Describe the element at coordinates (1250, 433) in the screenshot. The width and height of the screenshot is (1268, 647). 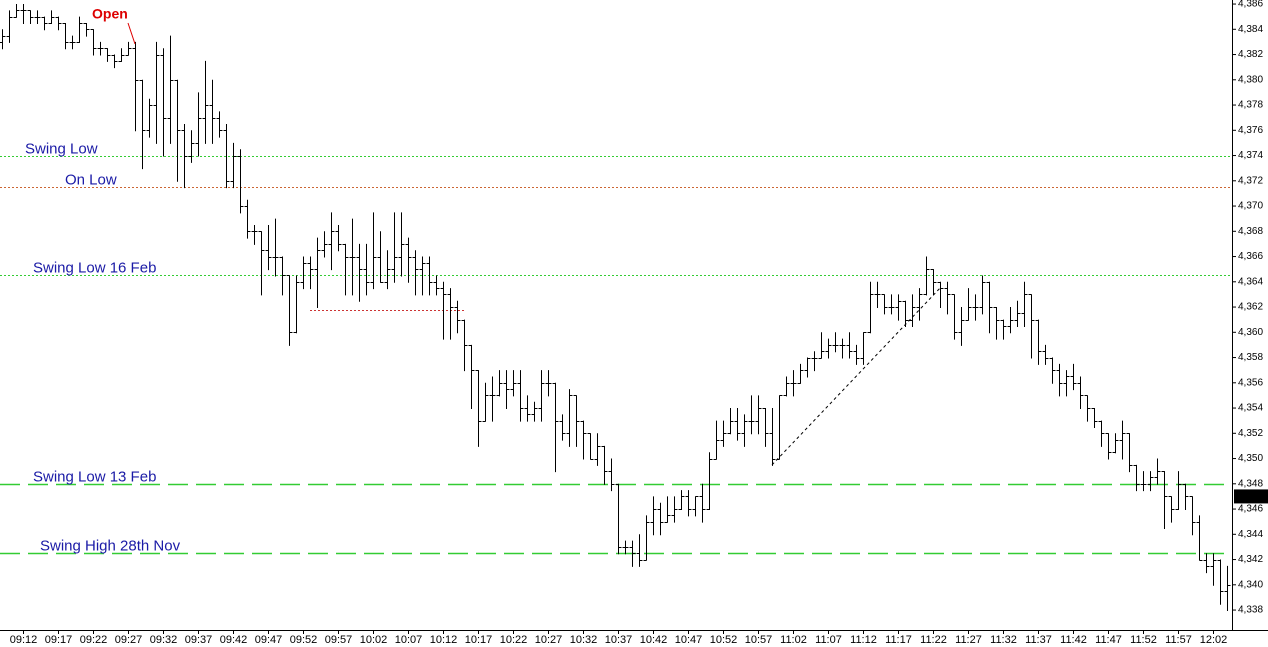
I see `y-tick-label: 4,352` at that location.